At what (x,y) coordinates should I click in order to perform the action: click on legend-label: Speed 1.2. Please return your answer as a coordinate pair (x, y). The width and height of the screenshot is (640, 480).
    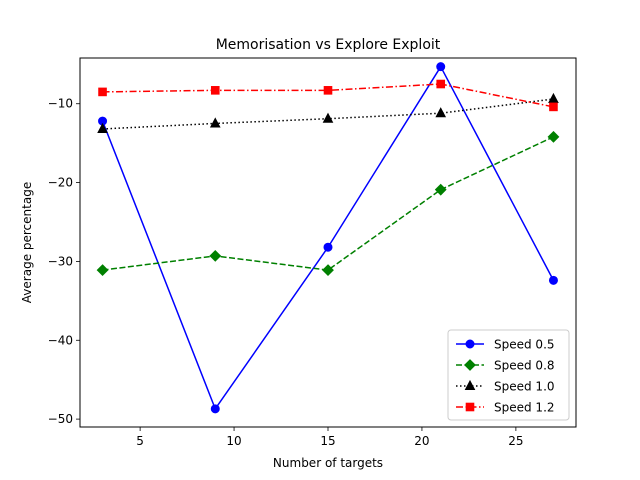
    Looking at the image, I should click on (524, 408).